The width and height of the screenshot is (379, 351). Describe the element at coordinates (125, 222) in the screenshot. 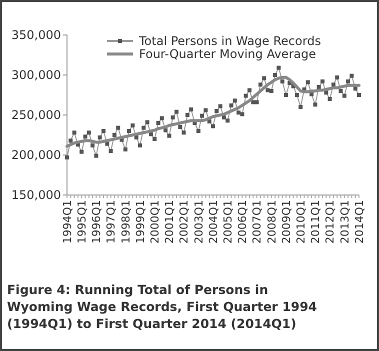

I see `x-tick-label: 1998Q1` at that location.